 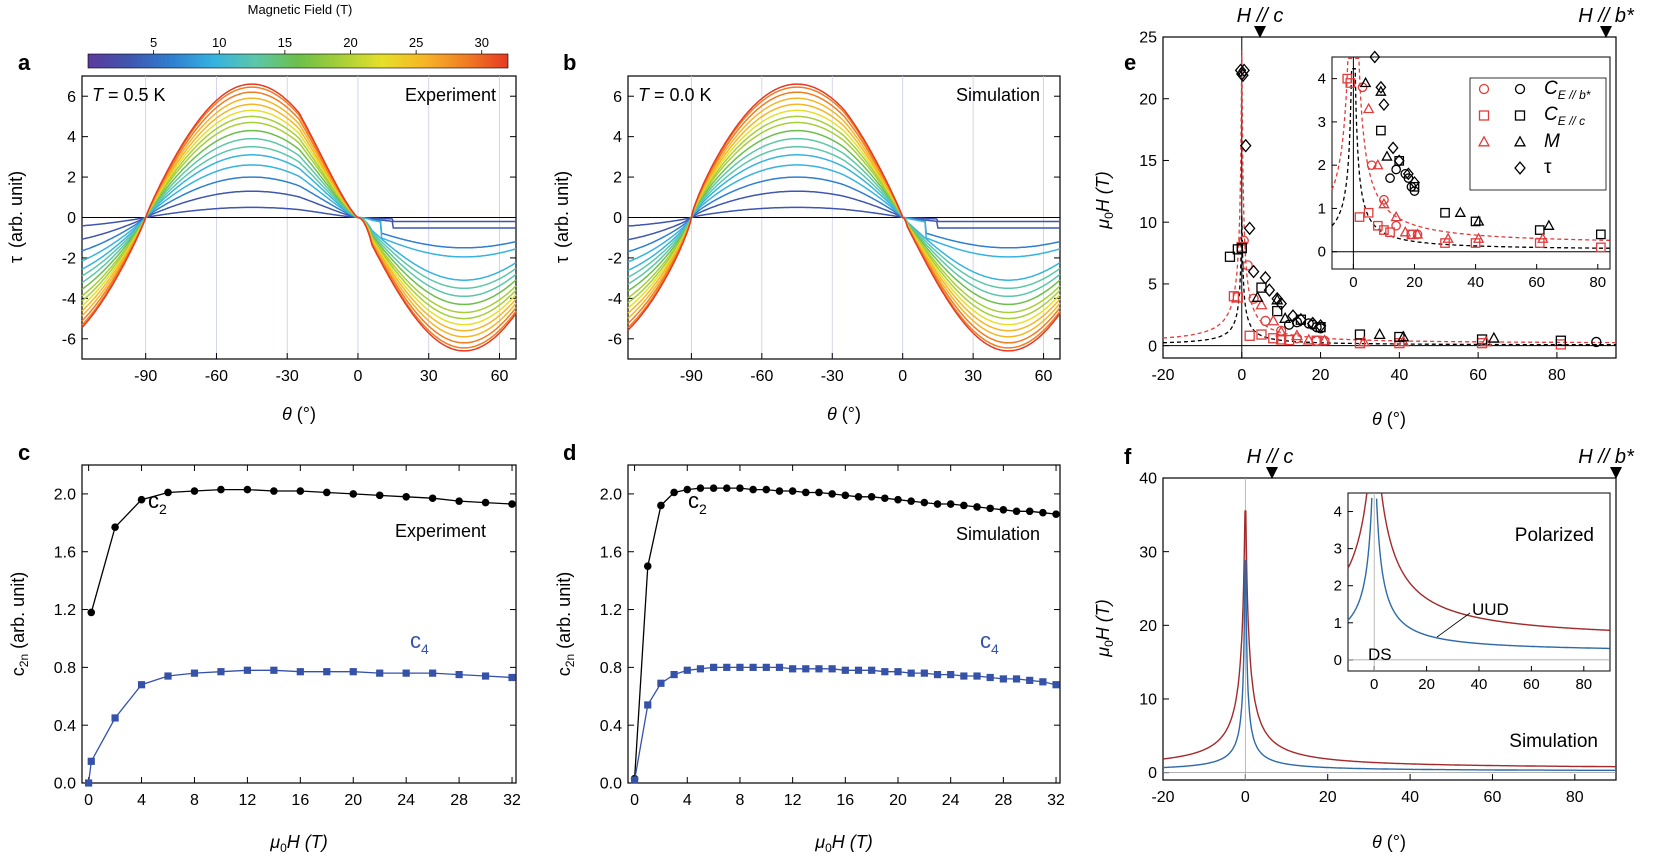 I want to click on colorbar-tick-label: 5, so click(x=153, y=42).